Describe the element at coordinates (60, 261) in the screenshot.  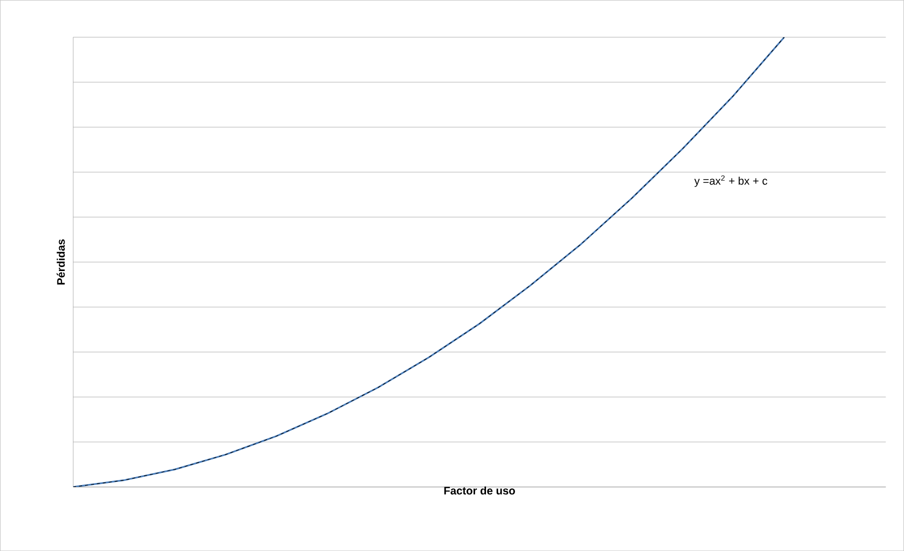
I see `y-axis-title: Pérdidas` at that location.